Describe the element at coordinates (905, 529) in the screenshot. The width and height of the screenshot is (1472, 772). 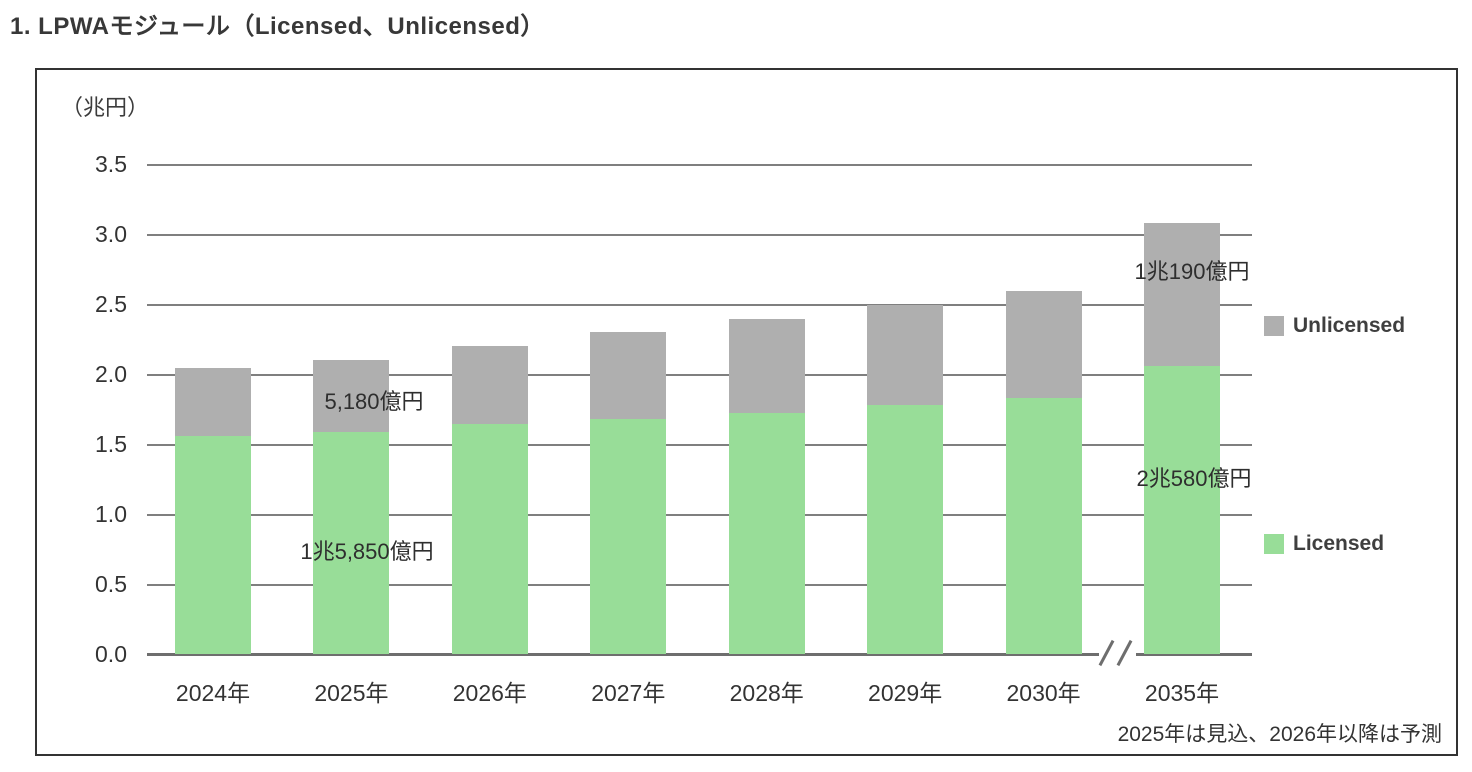
I see `bar-segment-licensed-2029年` at that location.